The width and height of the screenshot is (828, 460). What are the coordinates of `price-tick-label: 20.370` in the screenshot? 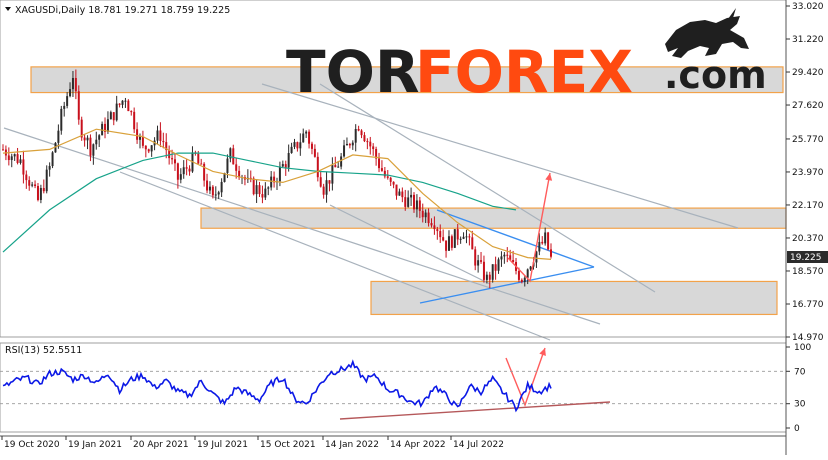 It's located at (808, 239).